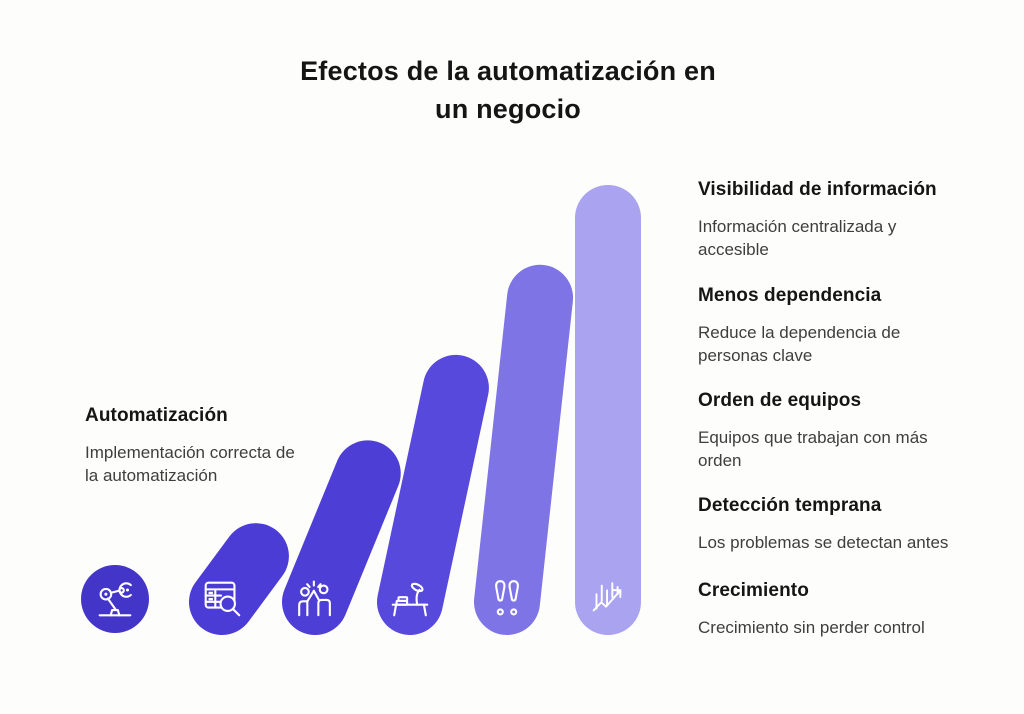 The width and height of the screenshot is (1024, 714). I want to click on section-heading: Crecimiento, so click(753, 590).